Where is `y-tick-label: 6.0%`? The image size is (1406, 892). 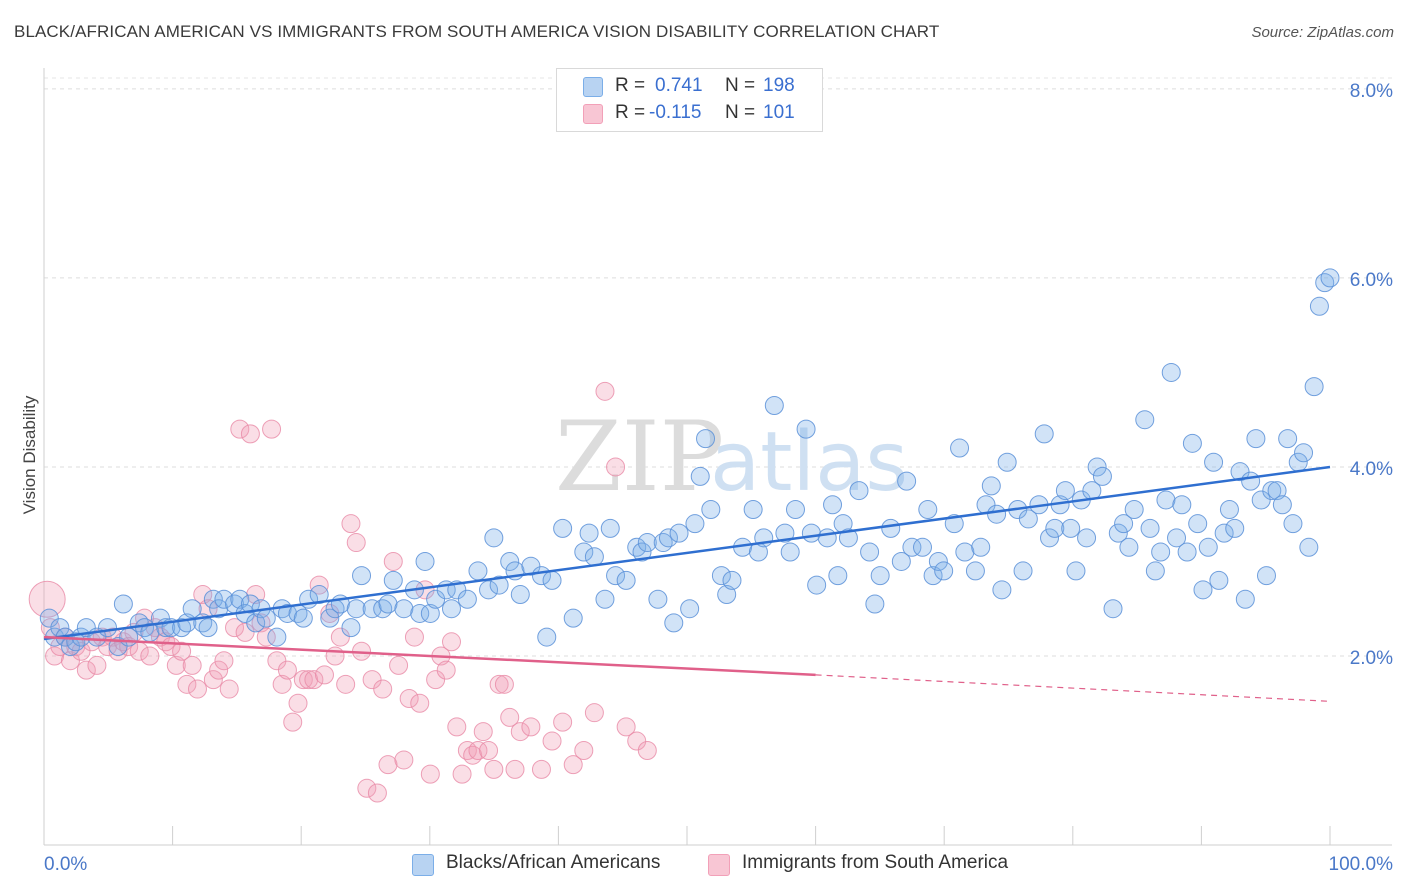 y-tick-label: 6.0% is located at coordinates (1371, 280).